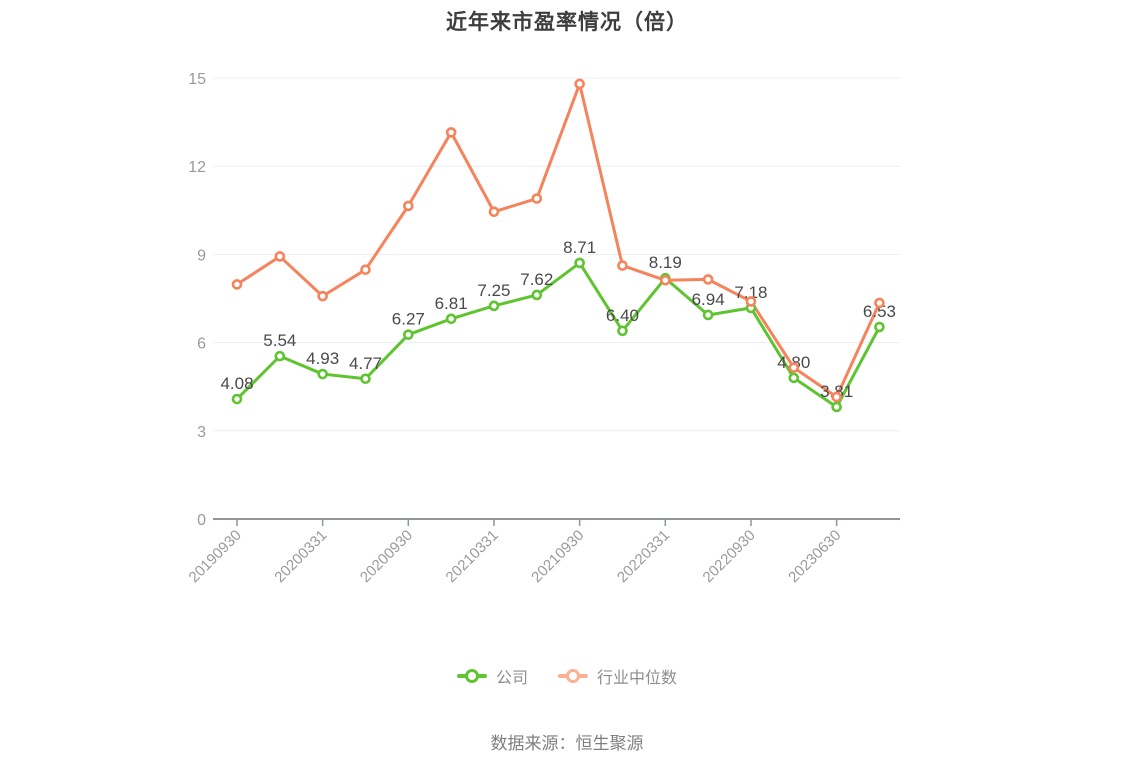  What do you see at coordinates (665, 262) in the screenshot?
I see `data-point-label: 8.19` at bounding box center [665, 262].